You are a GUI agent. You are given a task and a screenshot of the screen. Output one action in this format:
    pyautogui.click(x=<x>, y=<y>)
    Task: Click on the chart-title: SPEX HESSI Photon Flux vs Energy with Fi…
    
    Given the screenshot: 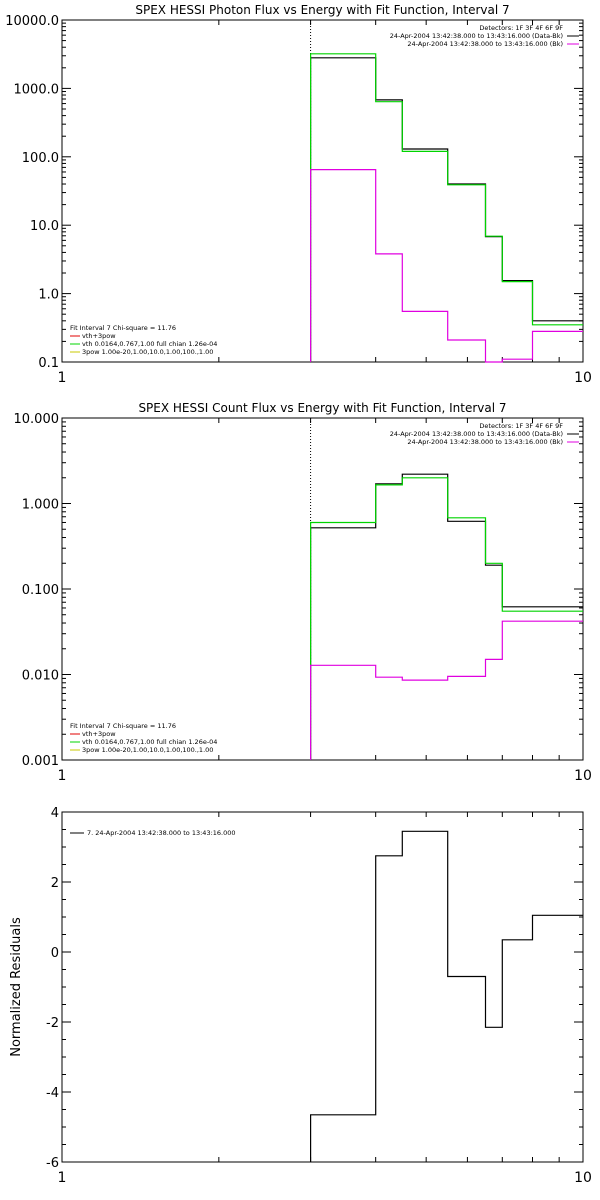 What is the action you would take?
    pyautogui.click(x=322, y=10)
    